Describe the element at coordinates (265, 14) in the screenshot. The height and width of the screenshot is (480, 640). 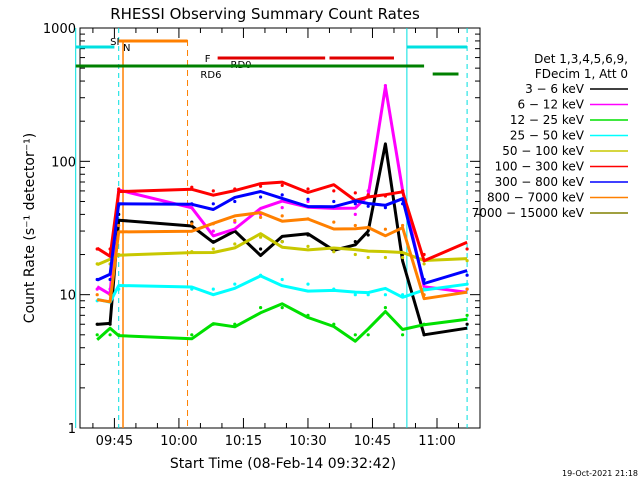
I see `chart-title: RHESSI Observing Summary Count Rates` at that location.